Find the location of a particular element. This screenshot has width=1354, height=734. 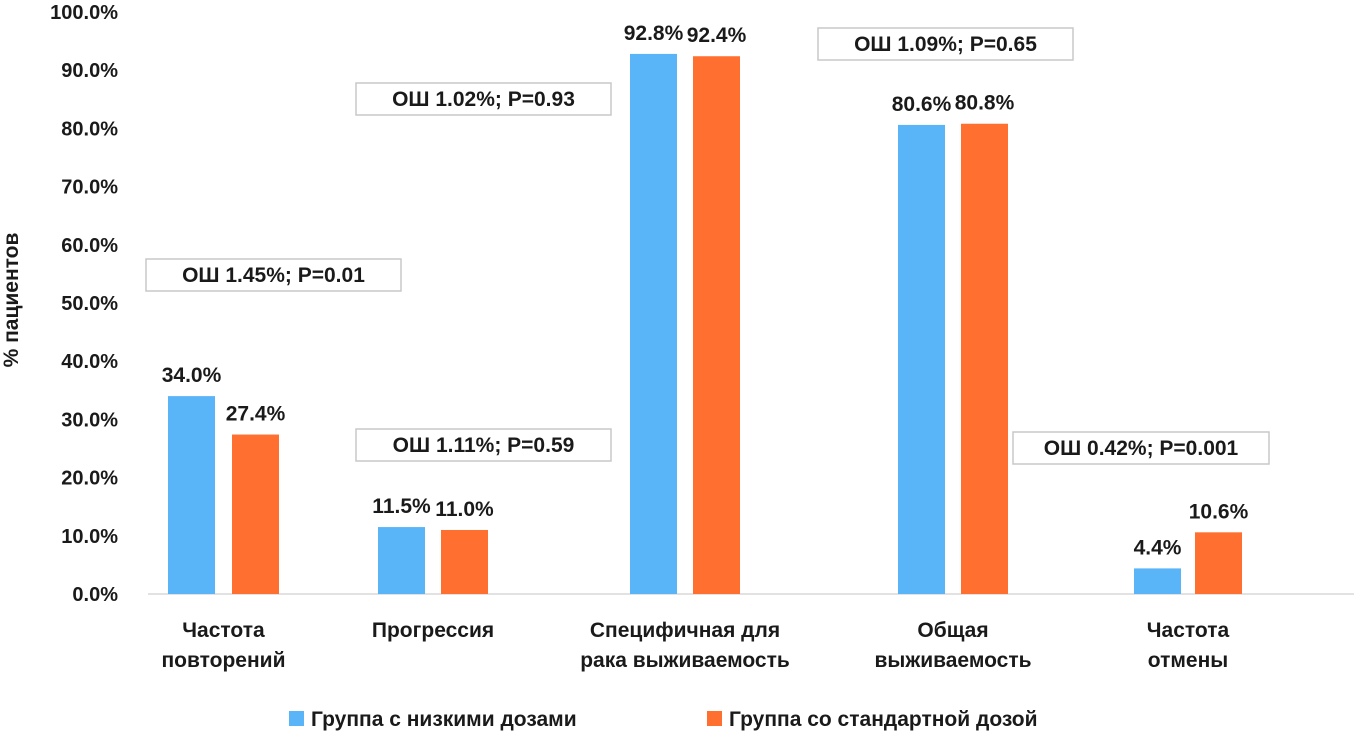

y-tick-label: 30.0% is located at coordinates (89, 420).